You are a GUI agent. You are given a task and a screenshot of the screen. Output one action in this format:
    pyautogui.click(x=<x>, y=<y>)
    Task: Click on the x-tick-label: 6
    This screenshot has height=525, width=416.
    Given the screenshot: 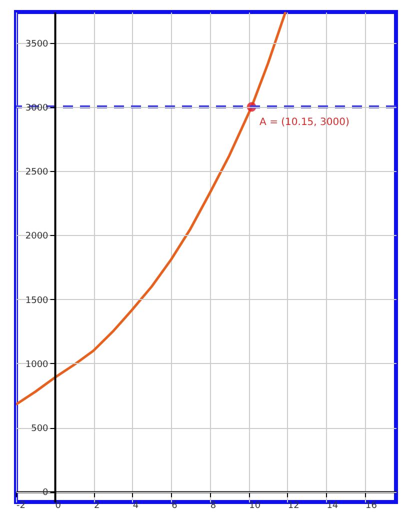 What is the action you would take?
    pyautogui.click(x=175, y=506)
    